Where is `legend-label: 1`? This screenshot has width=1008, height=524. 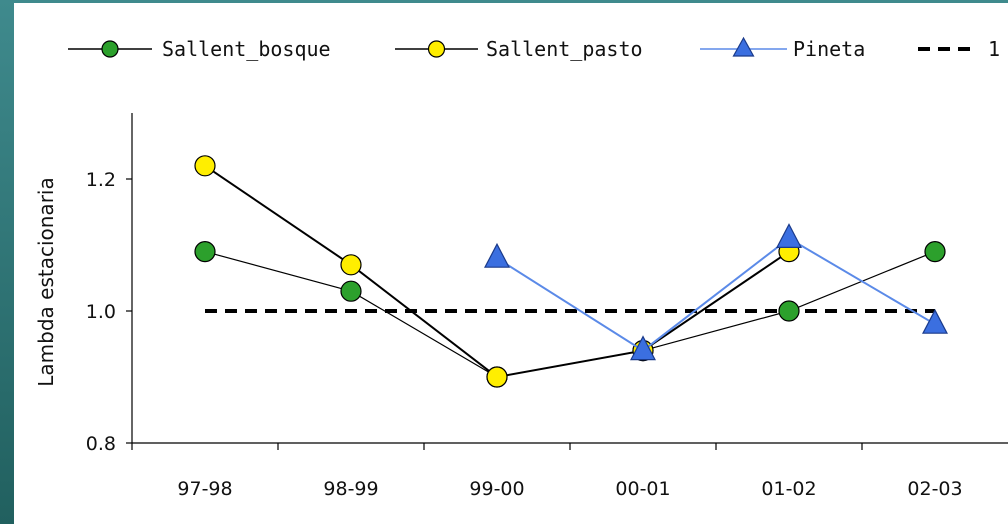 legend-label: 1 is located at coordinates (994, 49).